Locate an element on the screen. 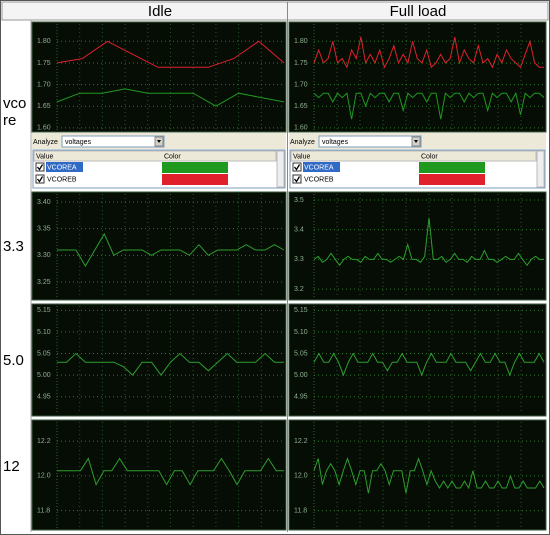 Image resolution: width=550 pixels, height=535 pixels. row-label: 12 is located at coordinates (11, 466).